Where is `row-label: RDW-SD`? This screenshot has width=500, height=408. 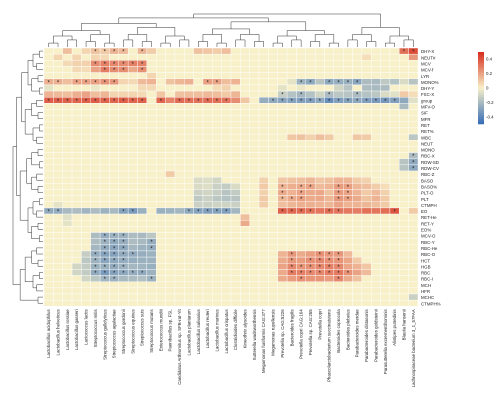
row-label: RDW-SD is located at coordinates (430, 162).